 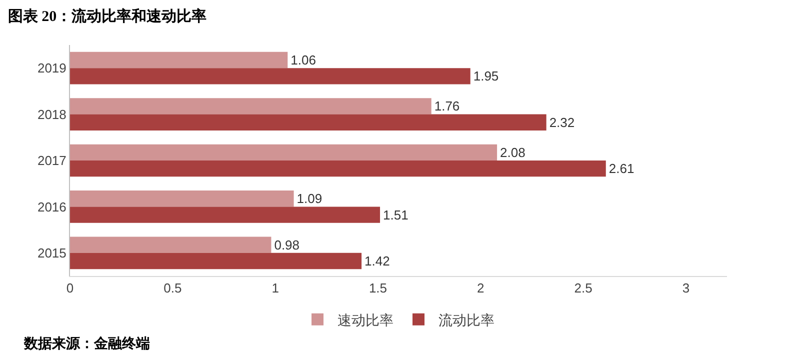 What do you see at coordinates (480, 288) in the screenshot?
I see `x-tick-label: 2` at bounding box center [480, 288].